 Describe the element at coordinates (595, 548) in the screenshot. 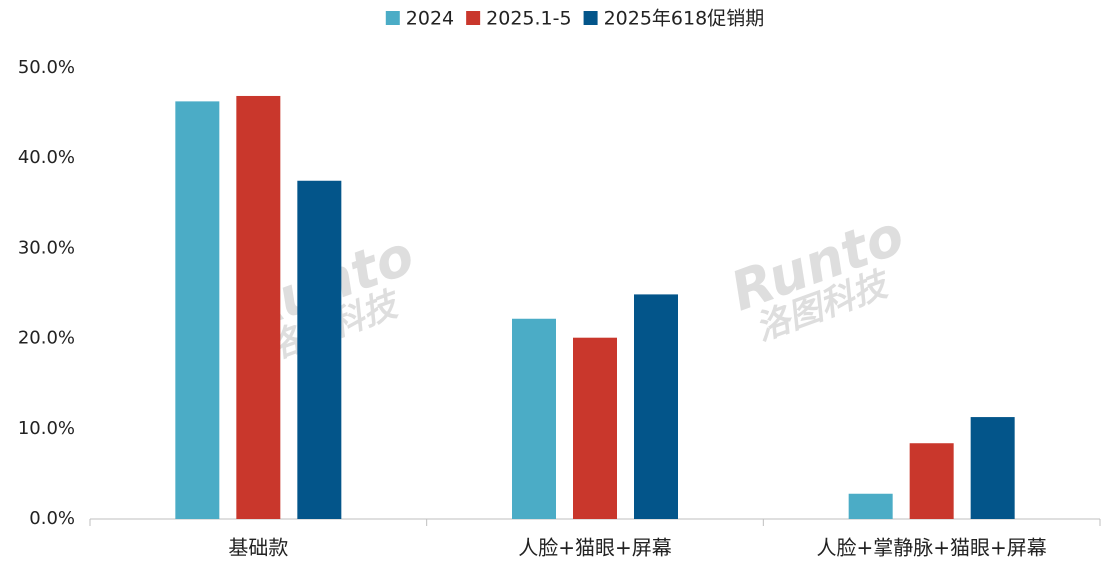

I see `x-tick-label: 人脸+猫眼+屏幕` at that location.